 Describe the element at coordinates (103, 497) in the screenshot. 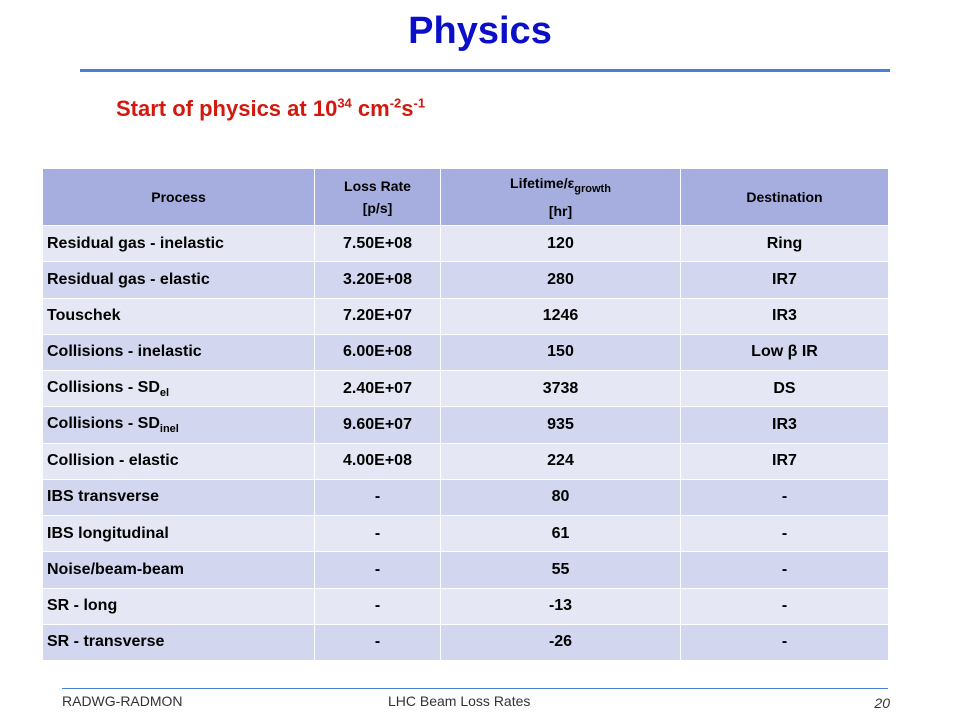

I see `process-name: IBS transverse` at that location.